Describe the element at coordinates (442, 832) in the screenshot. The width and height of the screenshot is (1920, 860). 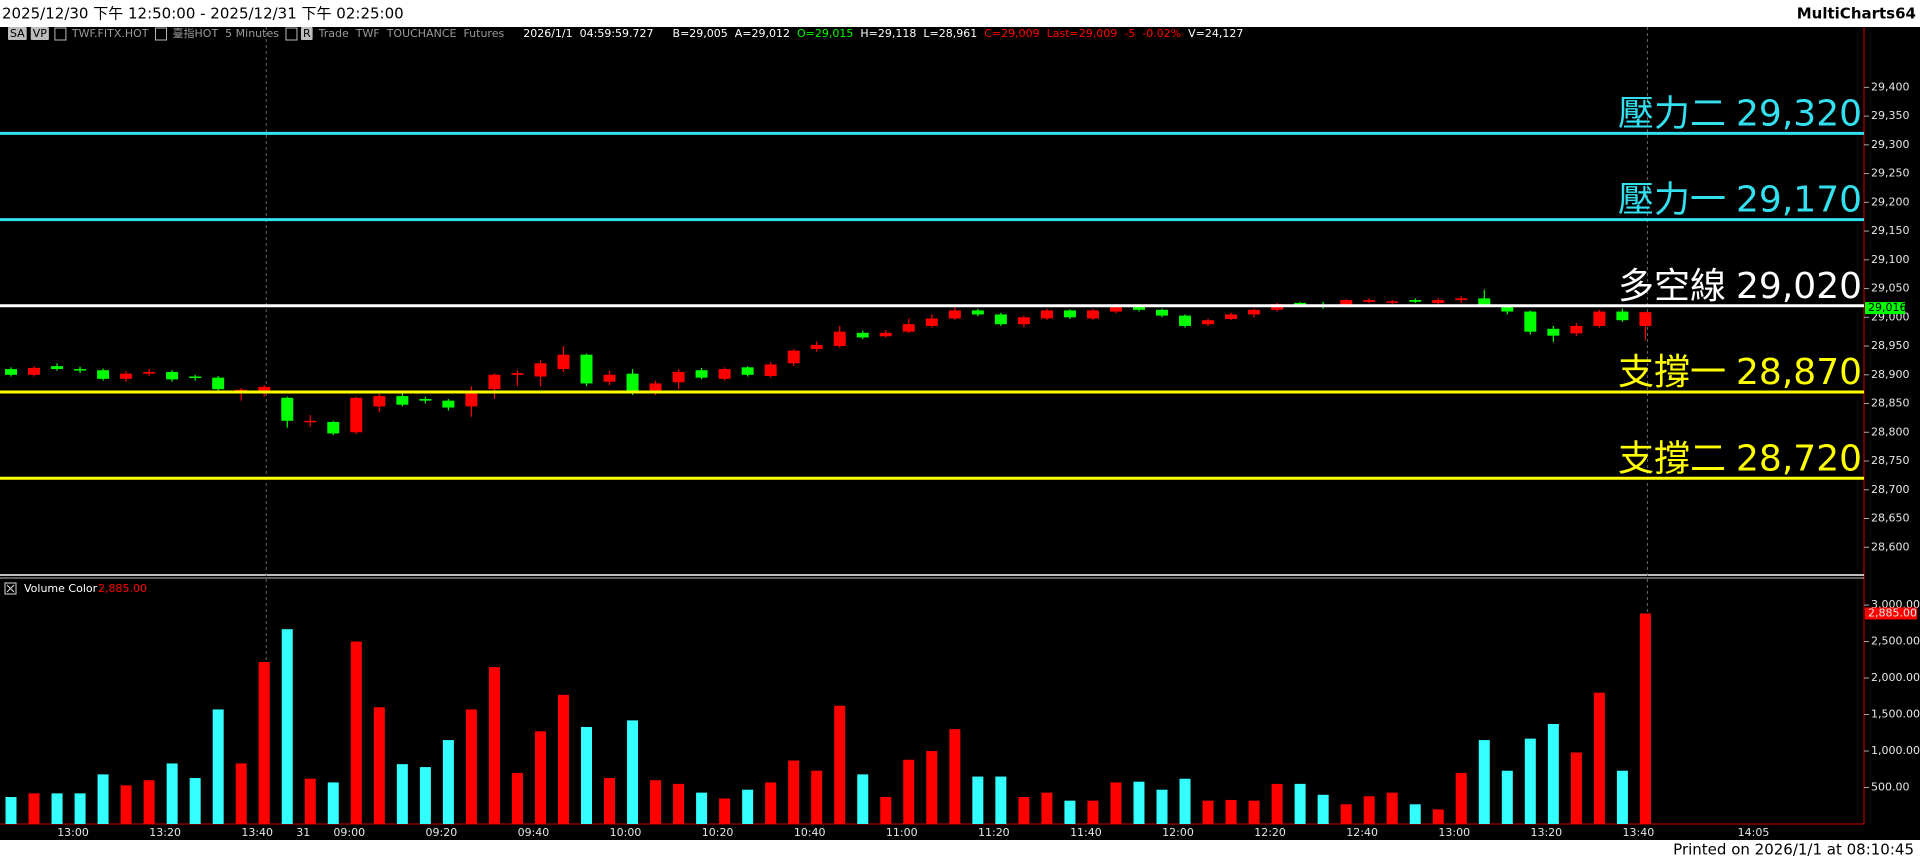
I see `x-tick-label: 09:20` at that location.